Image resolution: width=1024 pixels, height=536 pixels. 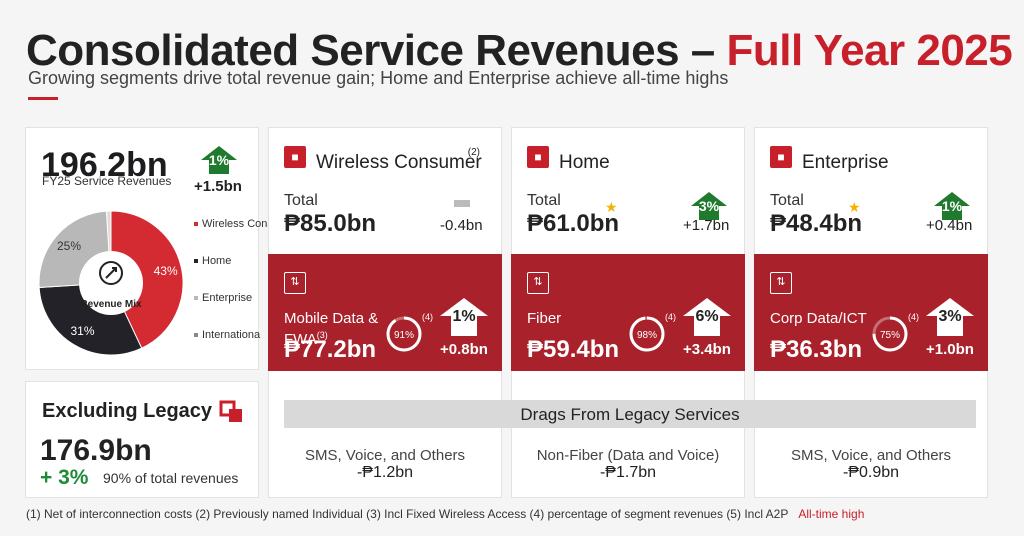 I want to click on donut-center-label: Revenue Mix, so click(x=111, y=304).